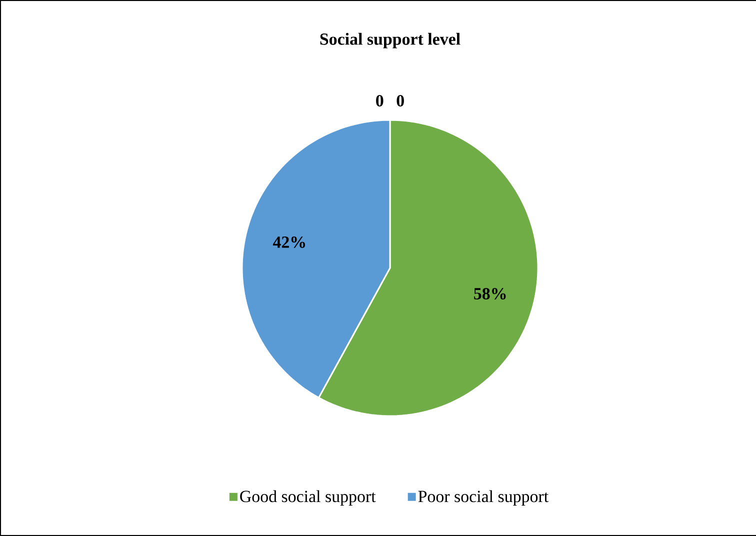 The image size is (756, 536). Describe the element at coordinates (483, 498) in the screenshot. I see `legend-label: Poor social support` at that location.